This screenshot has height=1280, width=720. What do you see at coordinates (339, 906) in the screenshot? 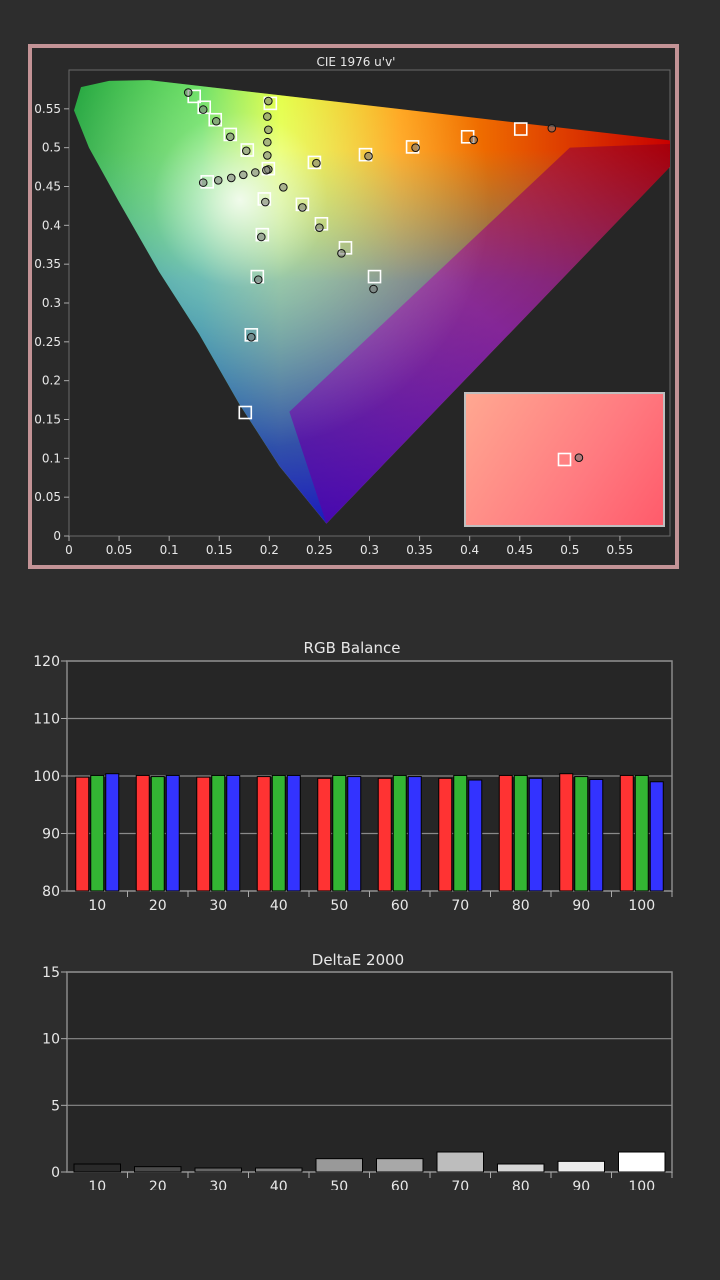
I see `x-tick-label: 50` at bounding box center [339, 906].